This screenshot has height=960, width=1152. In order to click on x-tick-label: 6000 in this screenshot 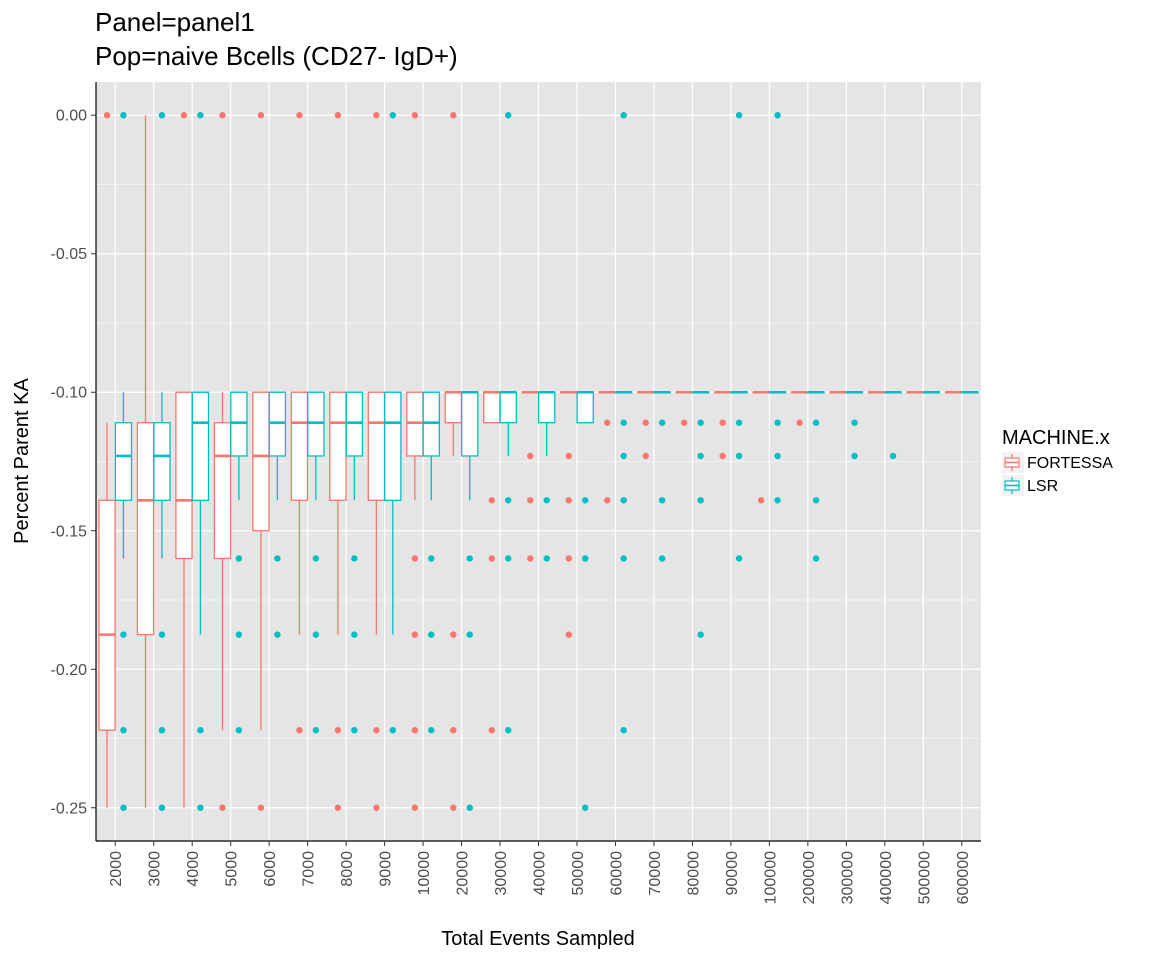, I will do `click(270, 869)`.